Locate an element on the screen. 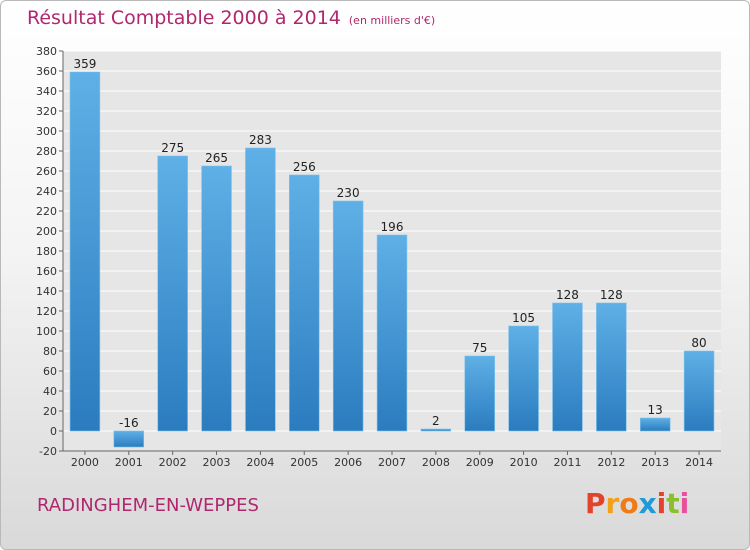  x-tick-label: 2003 is located at coordinates (217, 462).